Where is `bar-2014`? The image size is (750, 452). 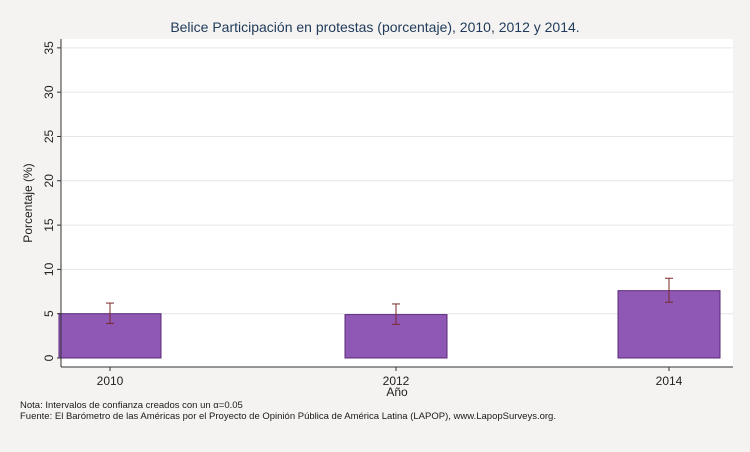 bar-2014 is located at coordinates (669, 324).